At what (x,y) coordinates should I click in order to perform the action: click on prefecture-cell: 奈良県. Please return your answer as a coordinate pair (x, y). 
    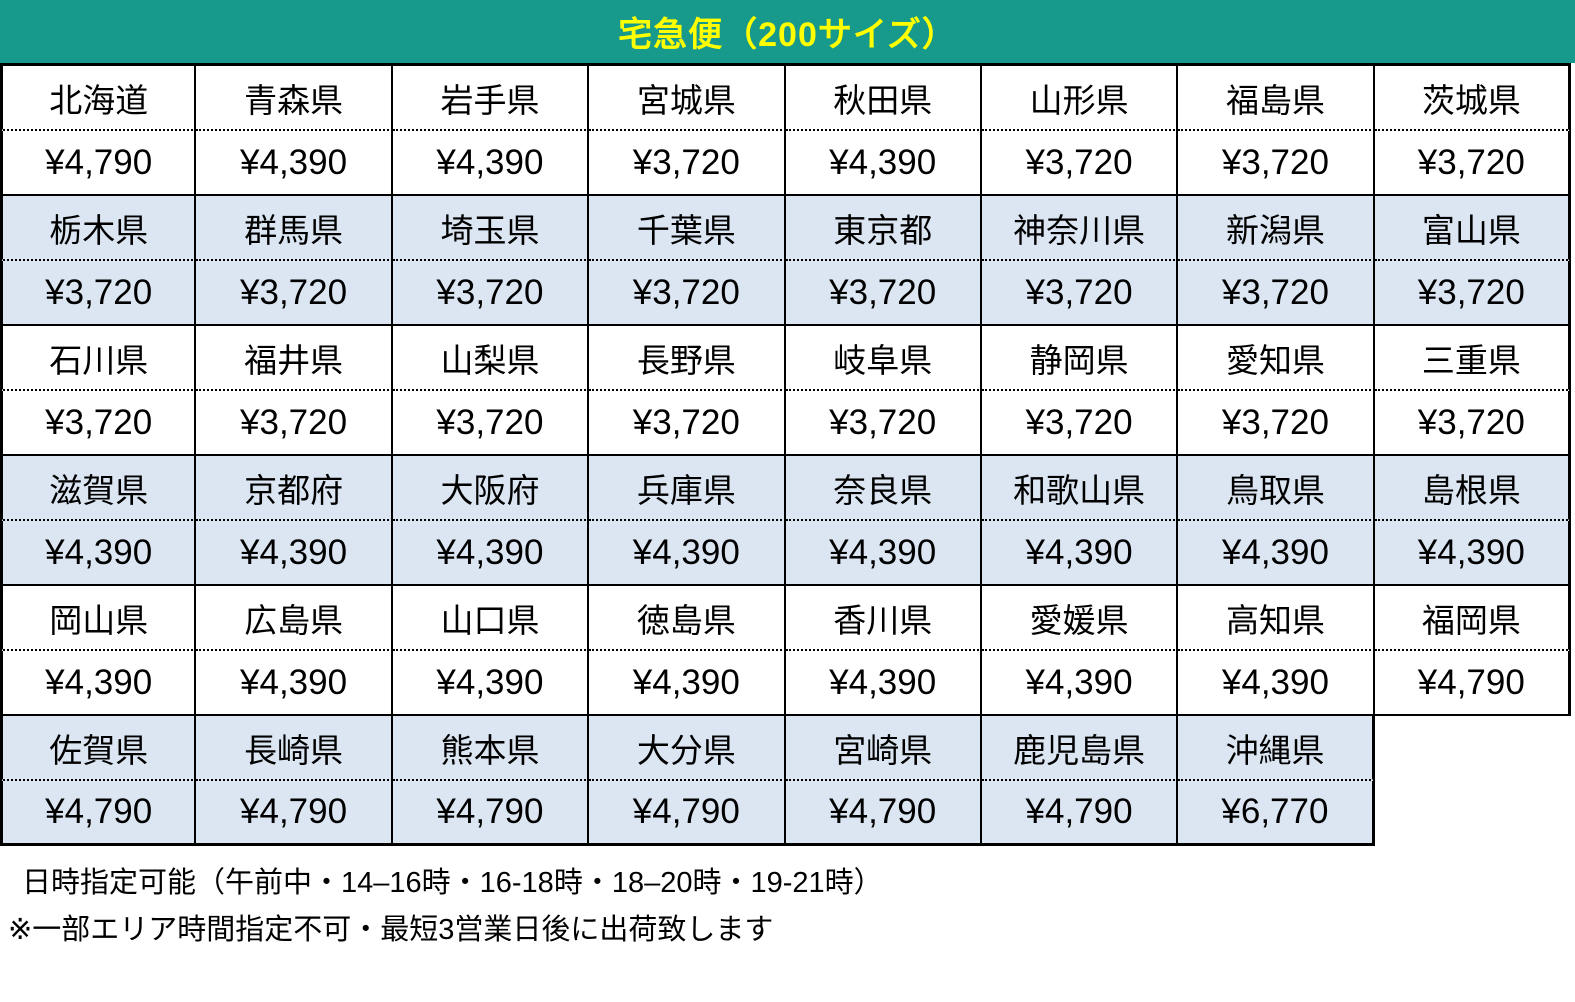
    Looking at the image, I should click on (883, 488).